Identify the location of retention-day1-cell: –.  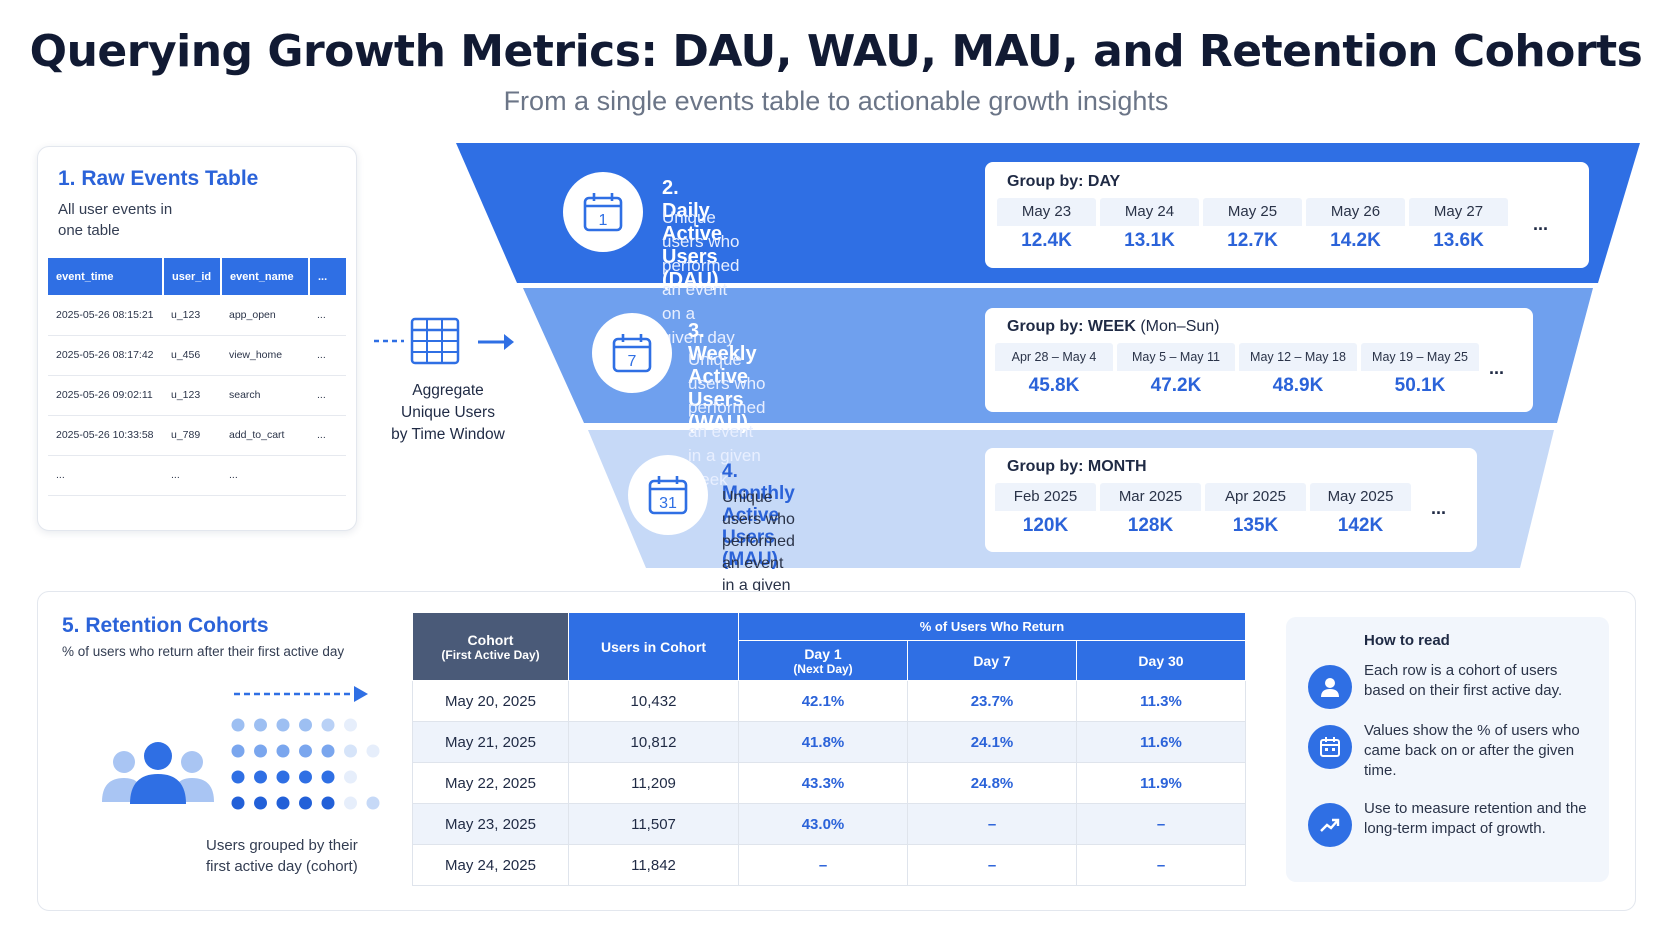
(823, 865).